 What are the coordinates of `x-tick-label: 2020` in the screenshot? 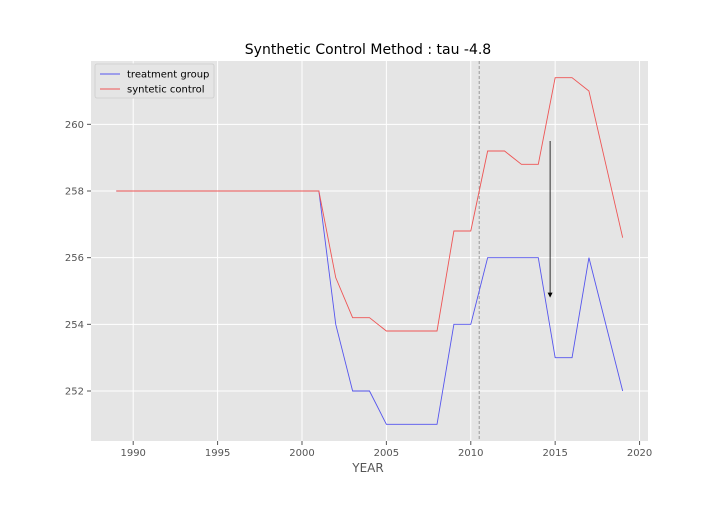 It's located at (639, 453).